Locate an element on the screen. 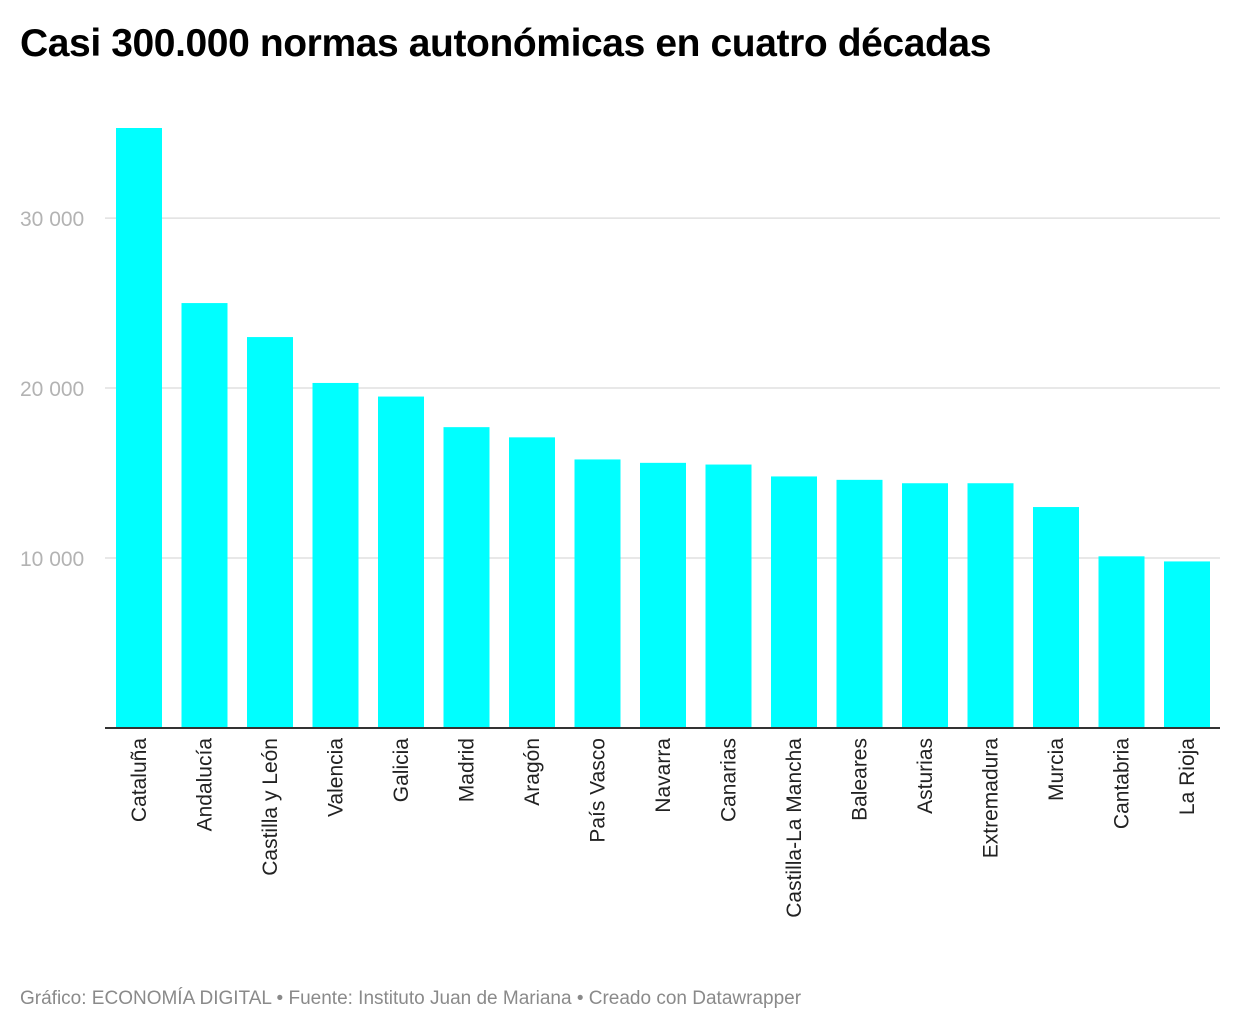 This screenshot has height=1036, width=1240. x-category-label: Baleares is located at coordinates (860, 779).